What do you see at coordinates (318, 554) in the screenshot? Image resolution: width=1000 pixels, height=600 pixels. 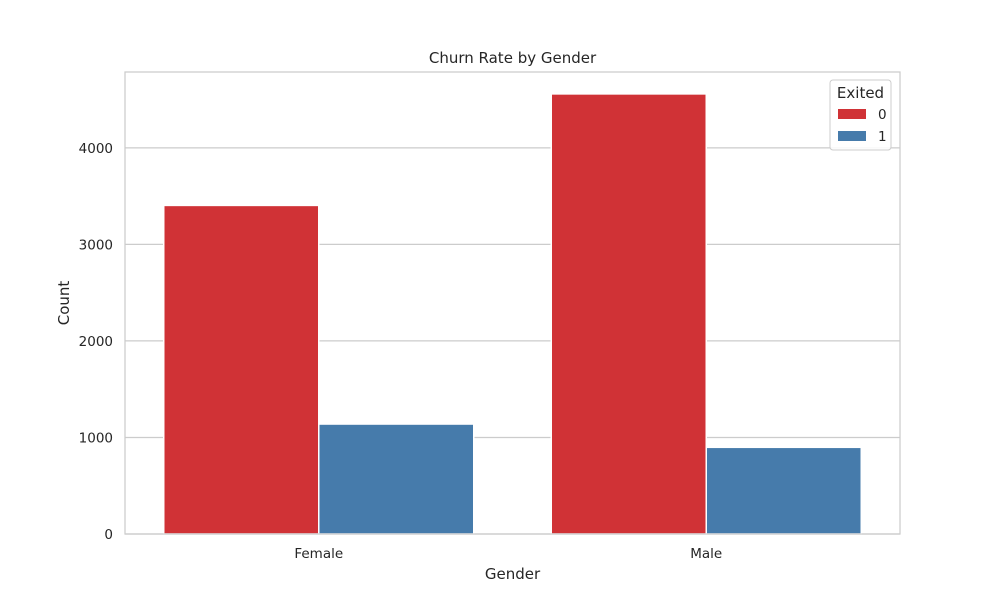 I see `x-tick-label-female: Female` at bounding box center [318, 554].